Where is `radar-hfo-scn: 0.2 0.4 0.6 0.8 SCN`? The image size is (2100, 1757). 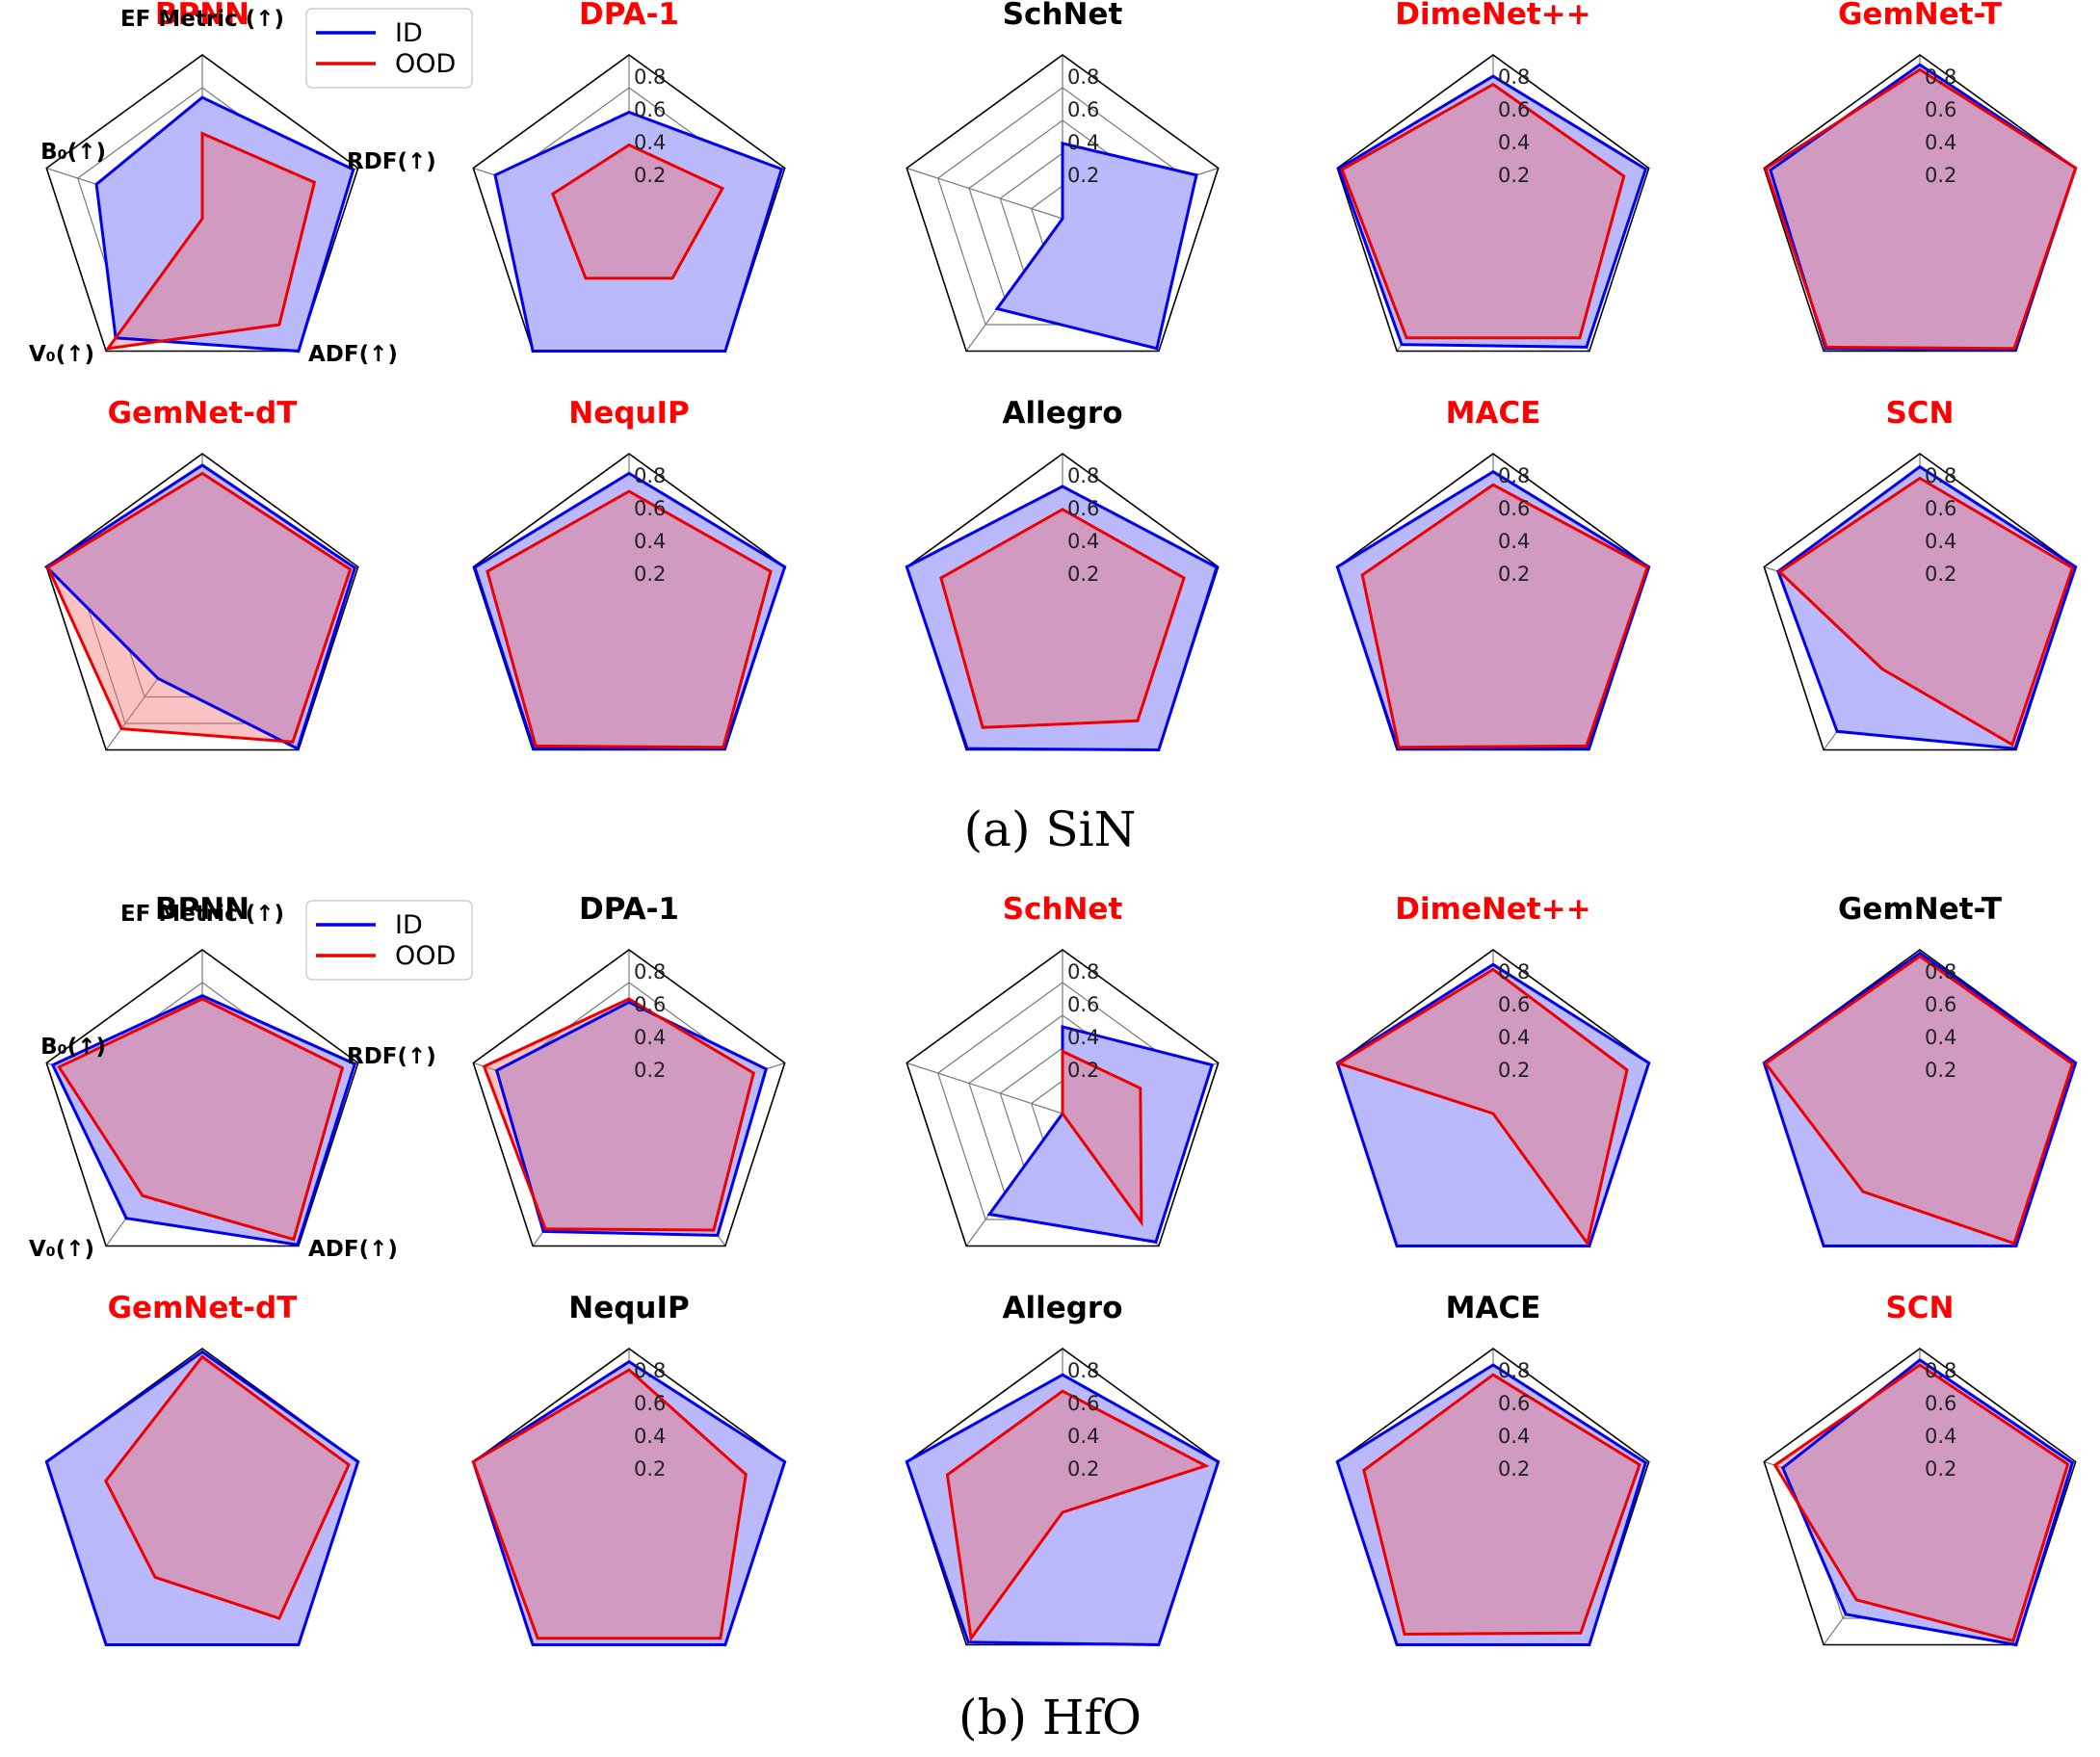
radar-hfo-scn: 0.2 0.4 0.6 0.8 SCN is located at coordinates (1920, 1469).